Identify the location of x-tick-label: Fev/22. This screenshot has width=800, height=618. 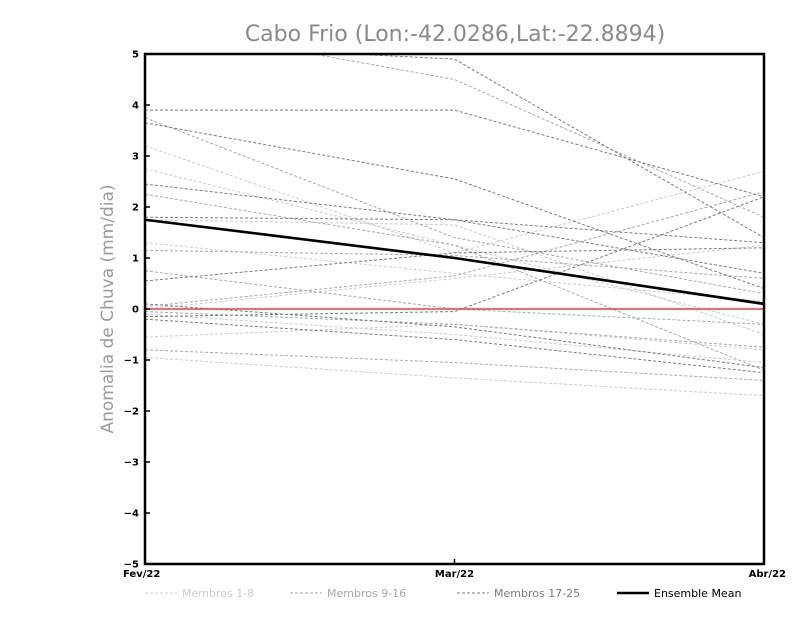
(141, 574).